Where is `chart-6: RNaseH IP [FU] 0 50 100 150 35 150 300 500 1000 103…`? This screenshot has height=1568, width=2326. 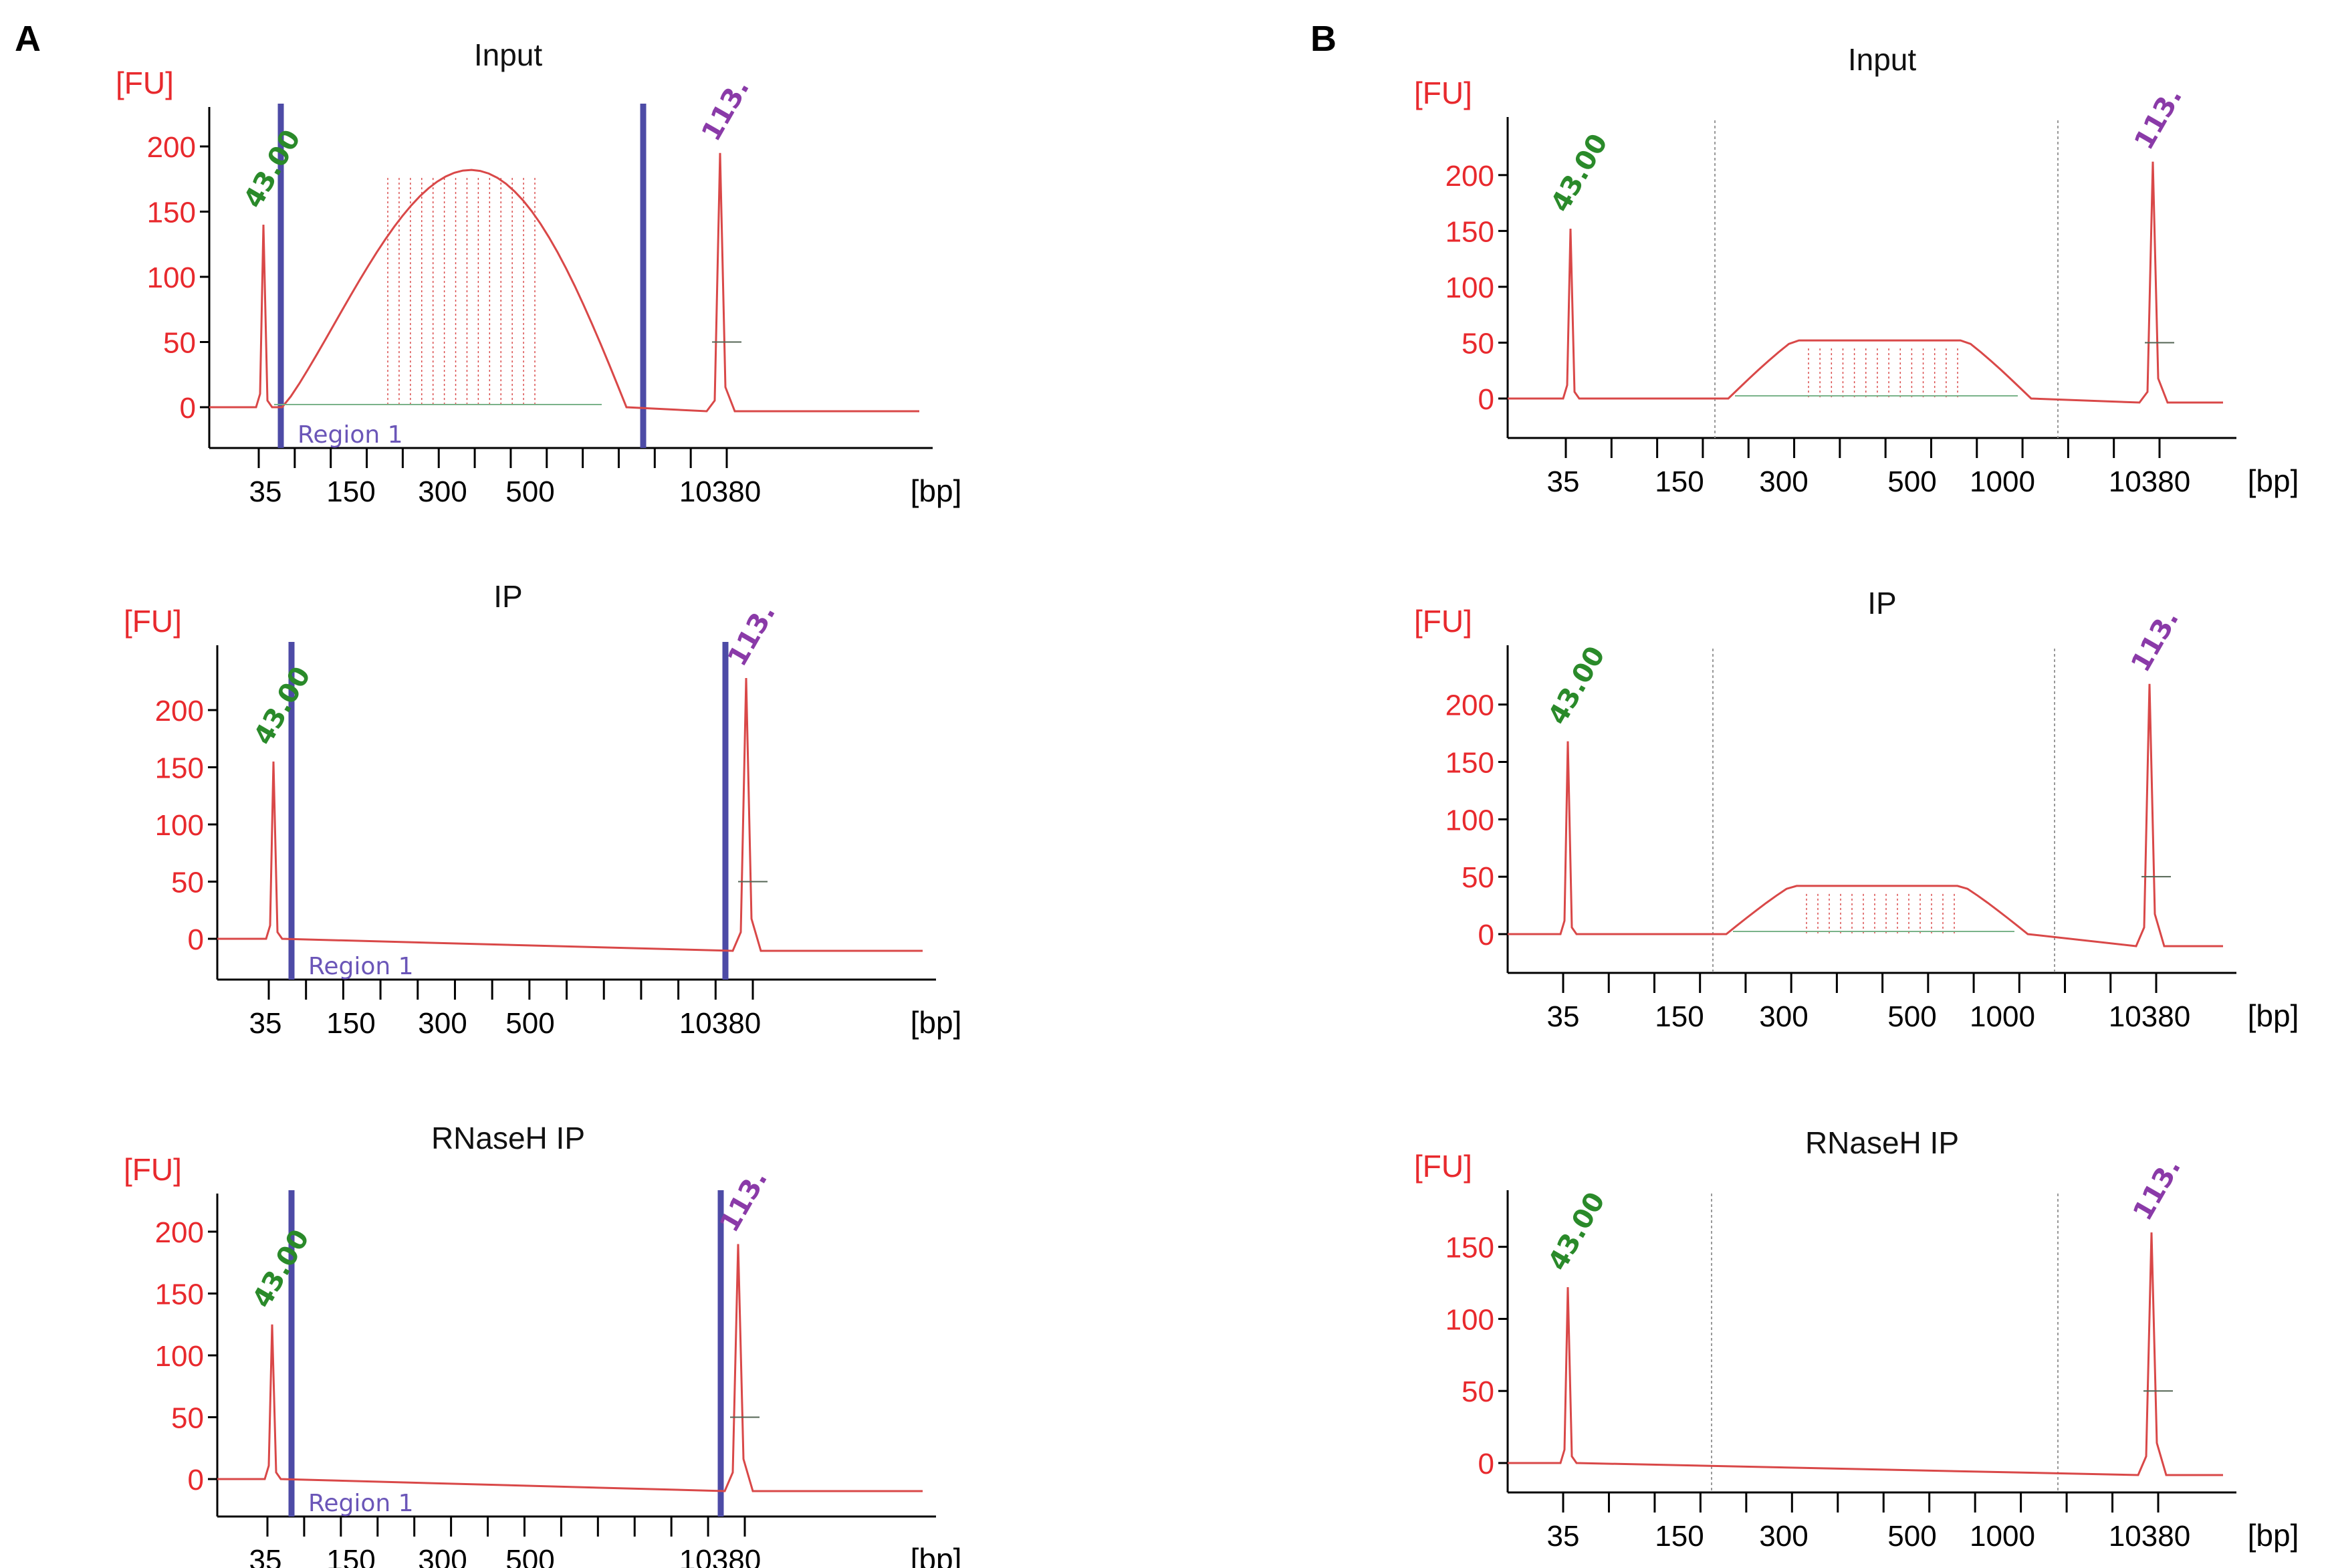
chart-6: RNaseH IP [FU] 0 50 100 150 35 150 300 500 1000 103… is located at coordinates (1856, 1339).